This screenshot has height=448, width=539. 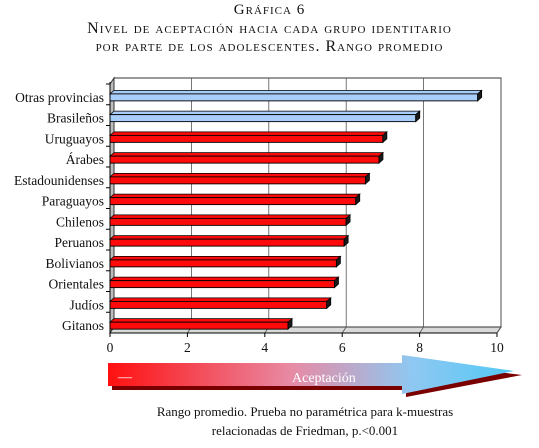 I want to click on x-tick-label: 4, so click(x=264, y=347).